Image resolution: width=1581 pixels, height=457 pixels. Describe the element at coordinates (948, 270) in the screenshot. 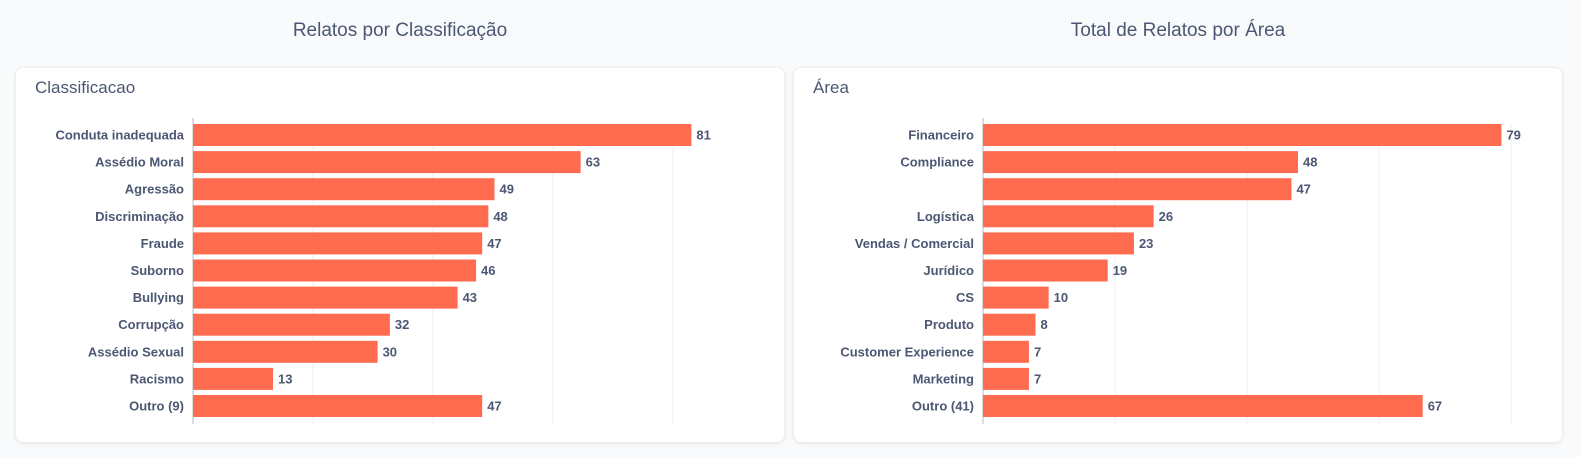

I see `category-label: Jurídico` at that location.